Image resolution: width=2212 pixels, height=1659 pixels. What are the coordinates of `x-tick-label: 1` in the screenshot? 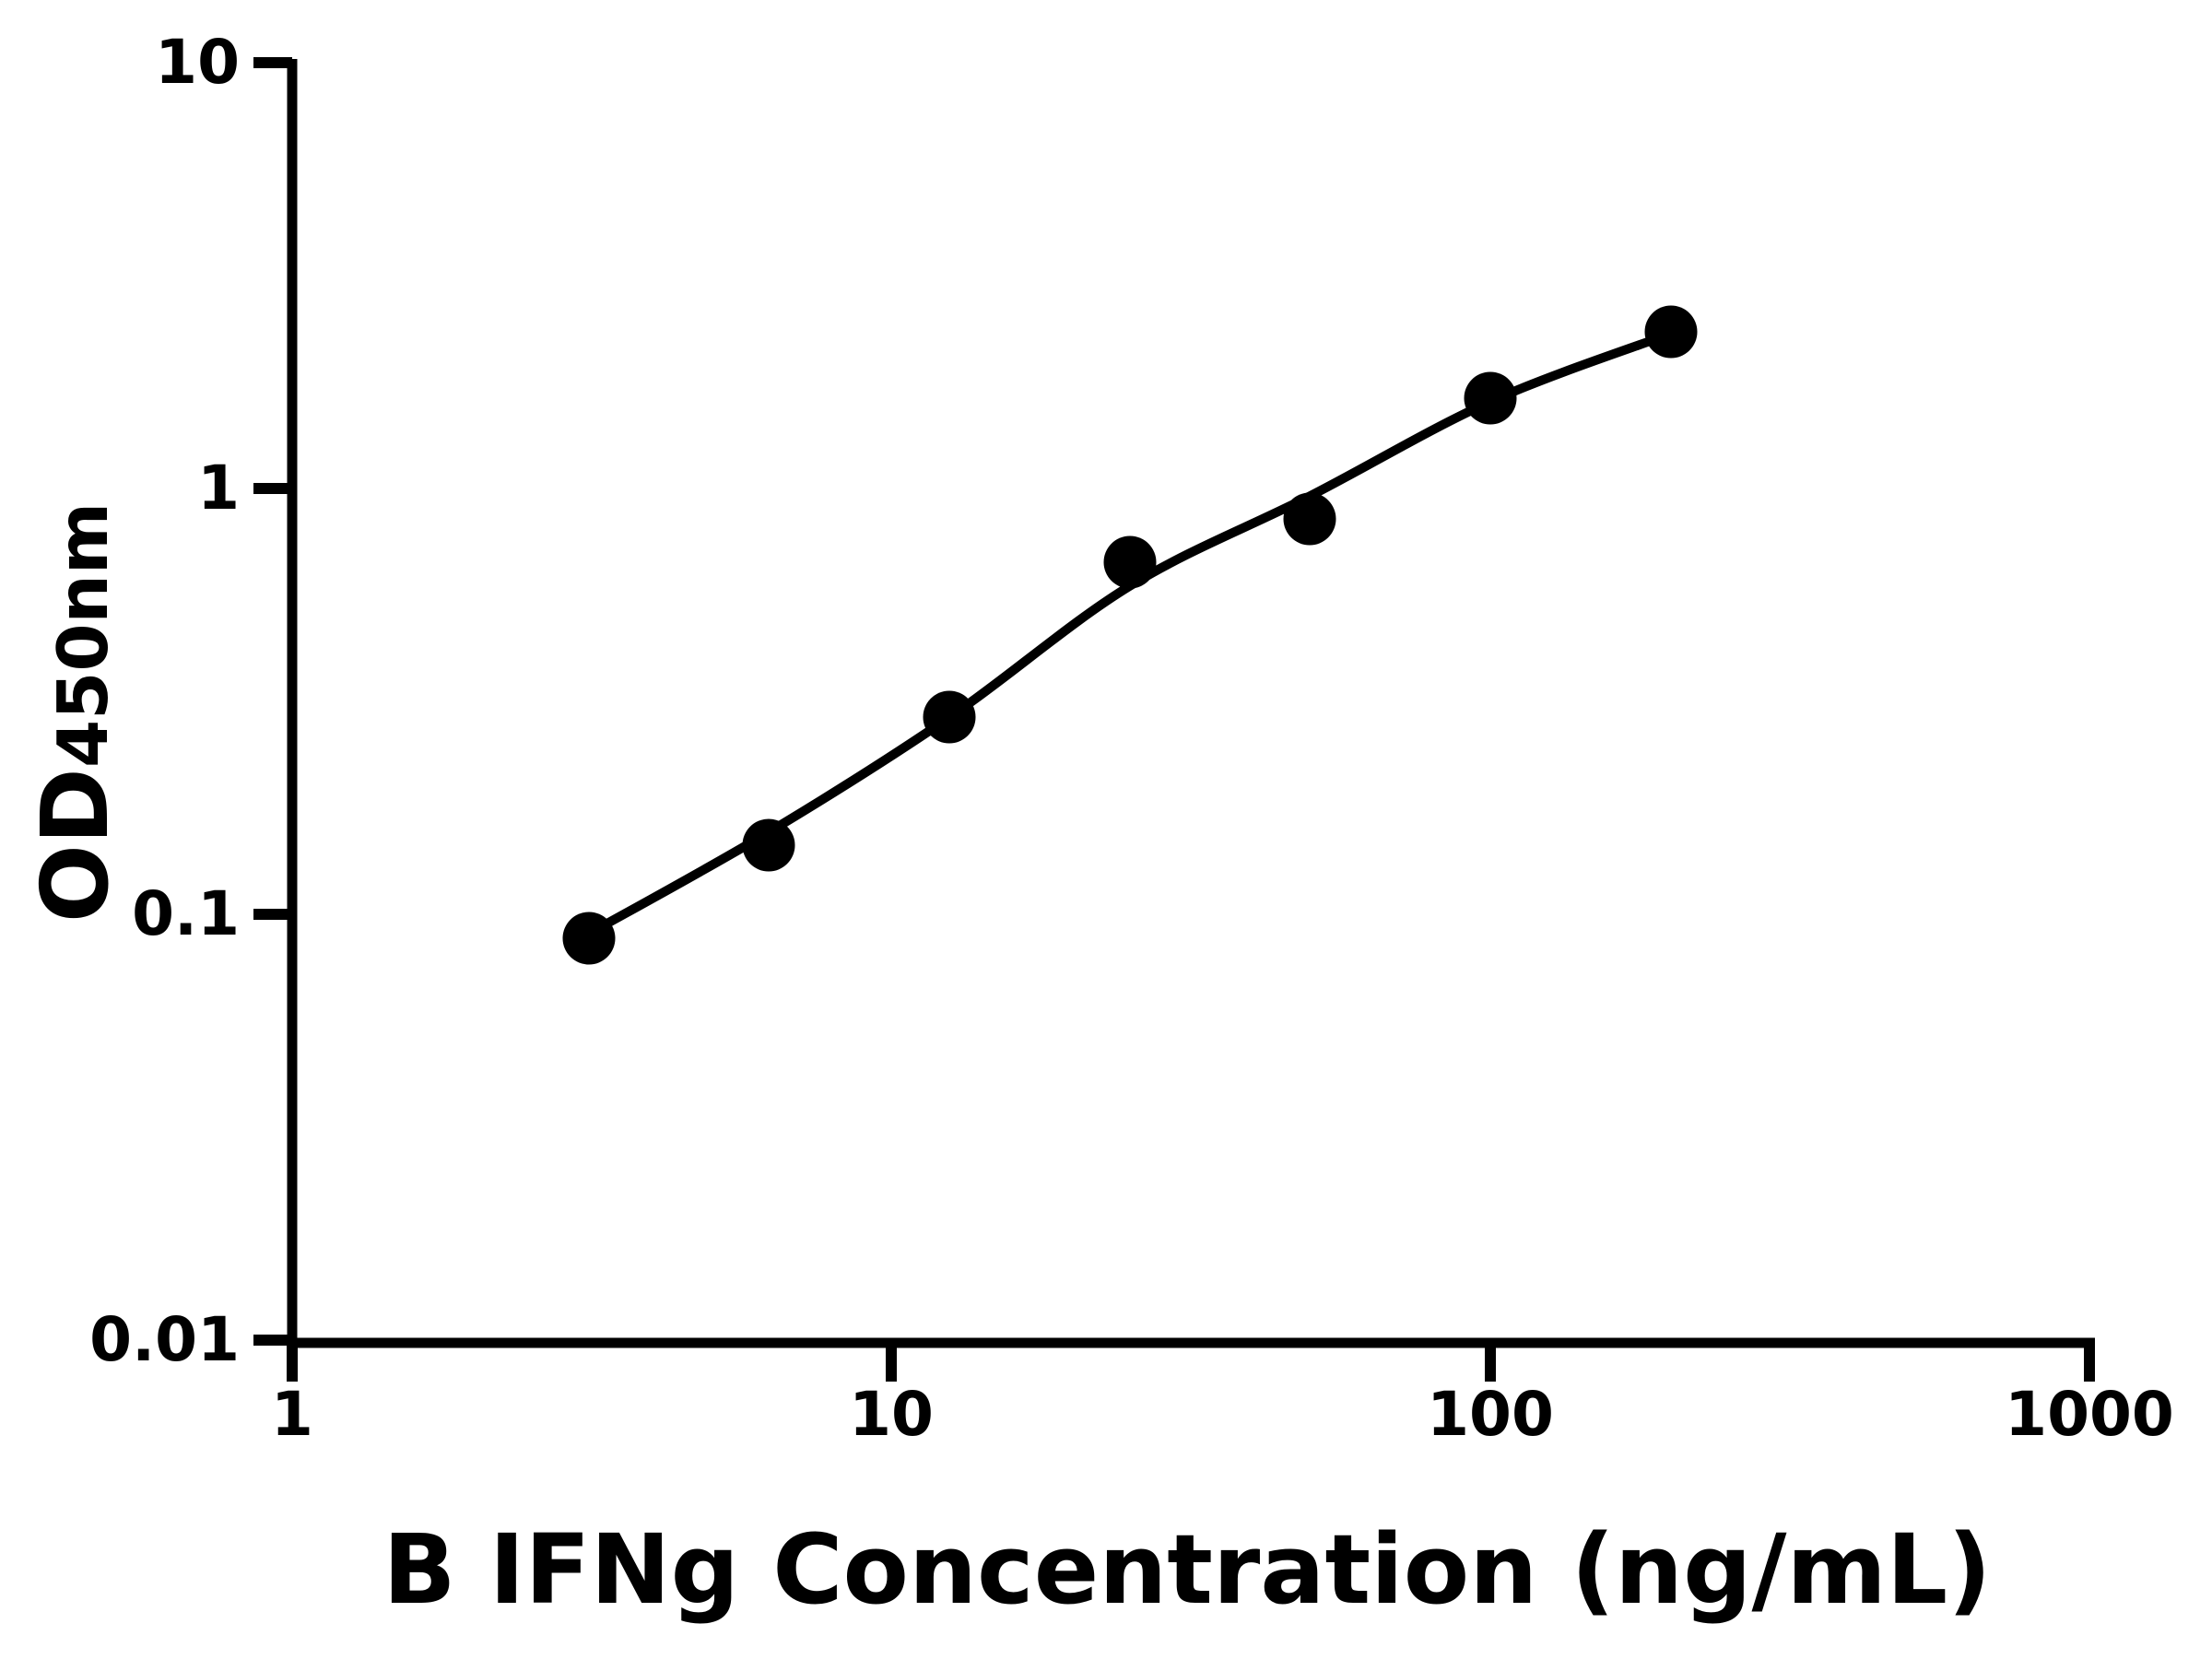 It's located at (292, 1414).